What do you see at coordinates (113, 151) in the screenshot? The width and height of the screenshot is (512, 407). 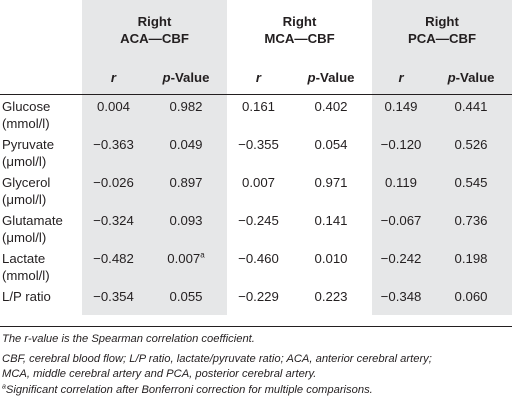 I see `cell-aca-r: −0.363` at bounding box center [113, 151].